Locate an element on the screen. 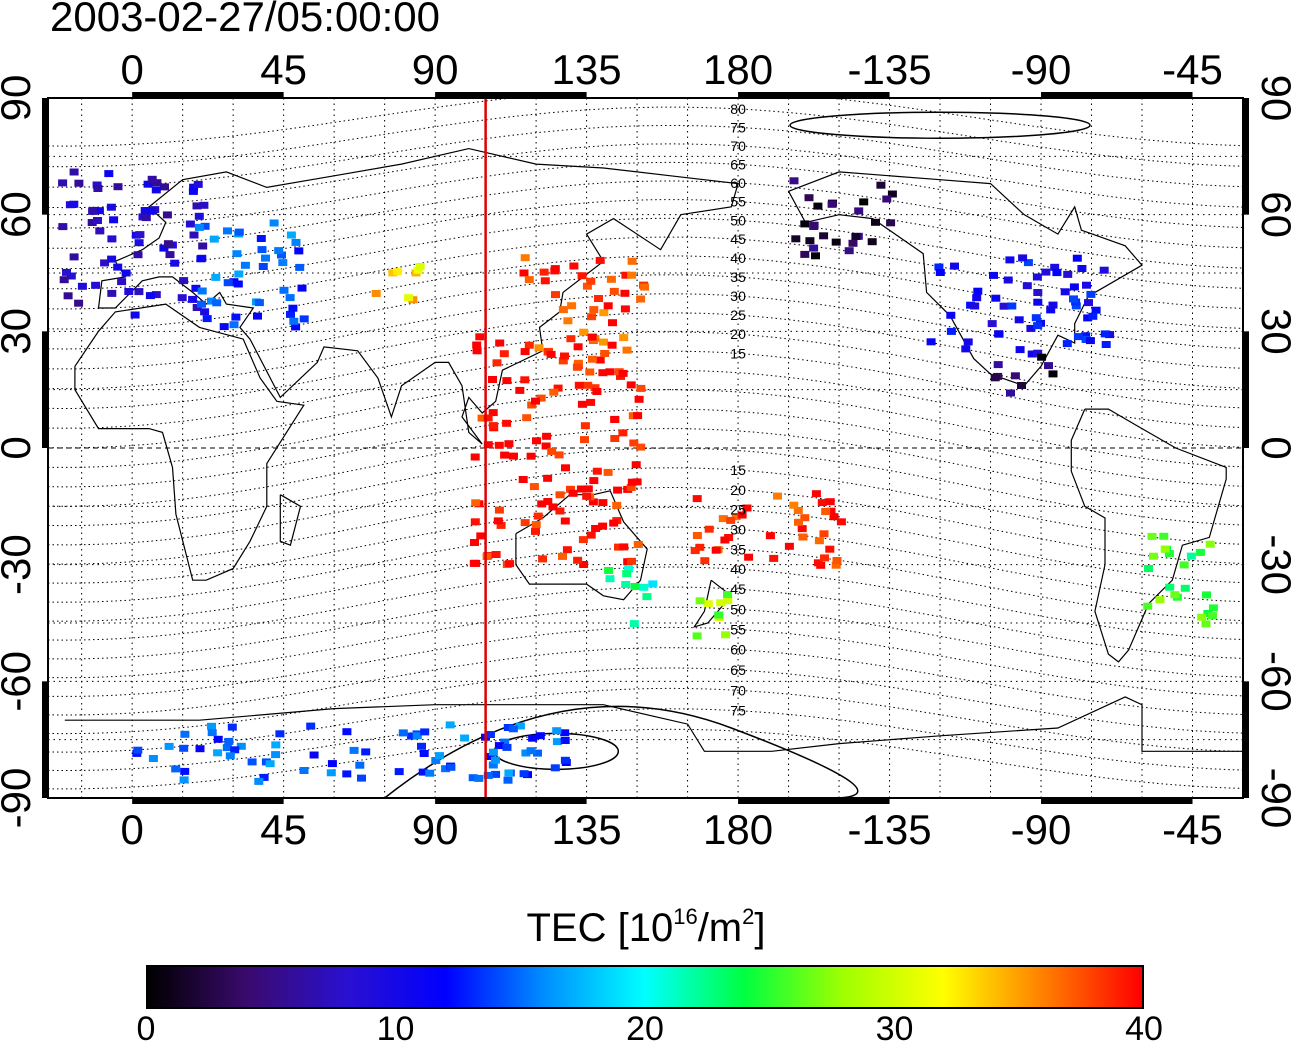  colorbar-tick-label: 10 is located at coordinates (395, 1029).